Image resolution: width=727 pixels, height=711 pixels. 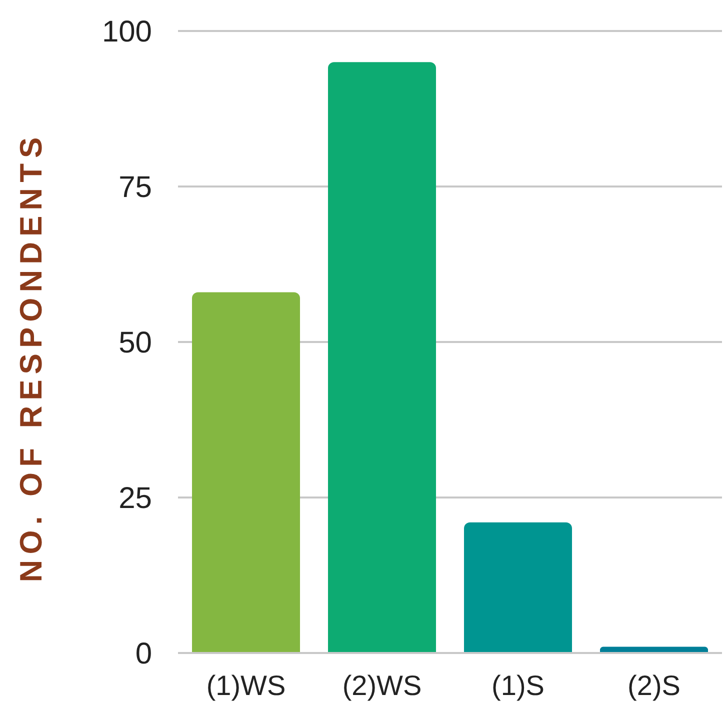 I want to click on y-axis-title: NO. OF RESPONDENTS, so click(x=31, y=357).